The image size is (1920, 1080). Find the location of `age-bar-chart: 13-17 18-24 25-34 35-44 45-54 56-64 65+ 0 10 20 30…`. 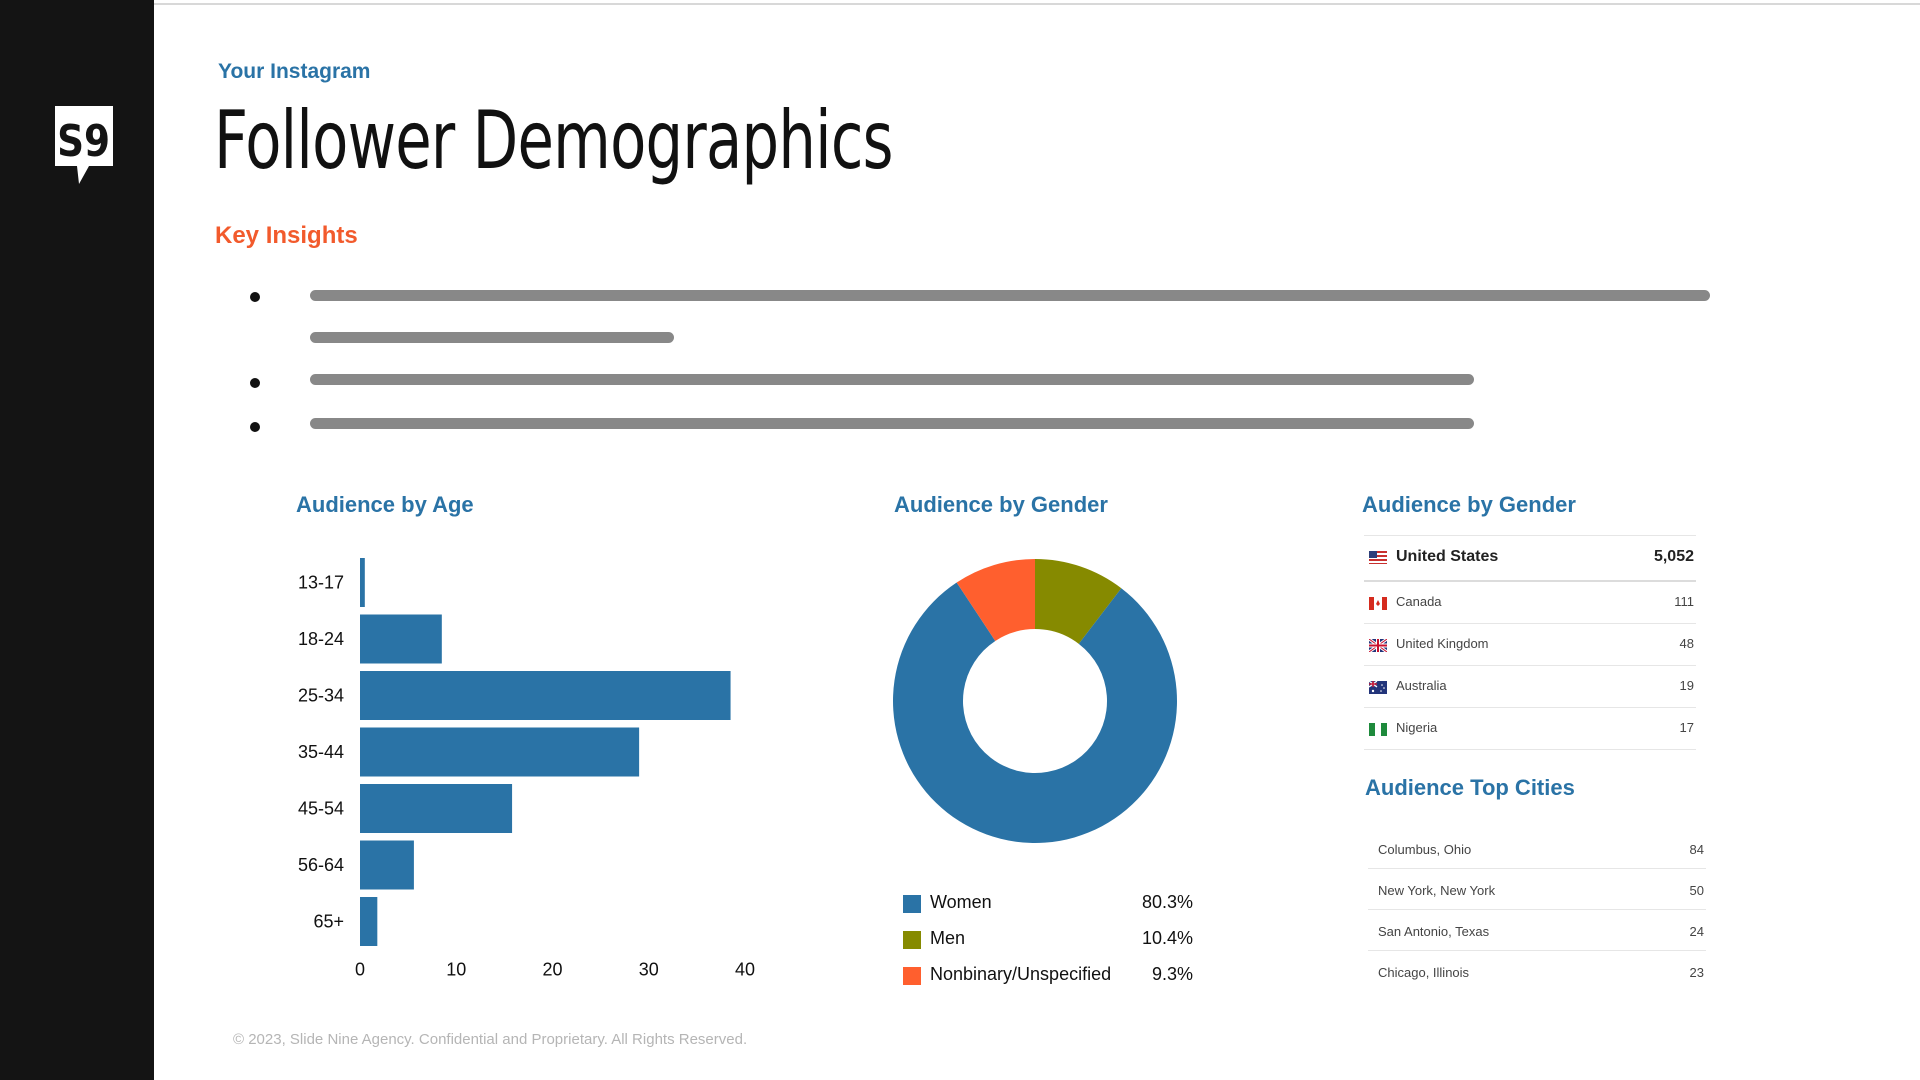

age-bar-chart: 13-17 18-24 25-34 35-44 45-54 56-64 65+ 0 10 20 30… is located at coordinates (526, 769).